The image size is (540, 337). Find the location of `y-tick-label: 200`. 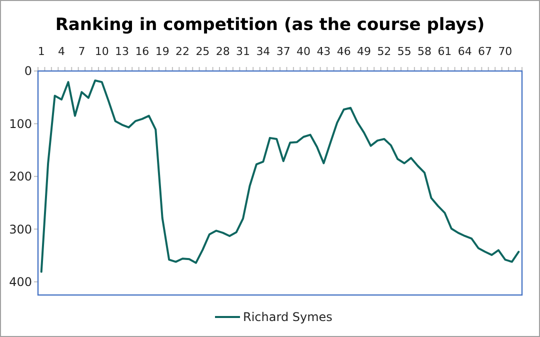

y-tick-label: 200 is located at coordinates (20, 177).